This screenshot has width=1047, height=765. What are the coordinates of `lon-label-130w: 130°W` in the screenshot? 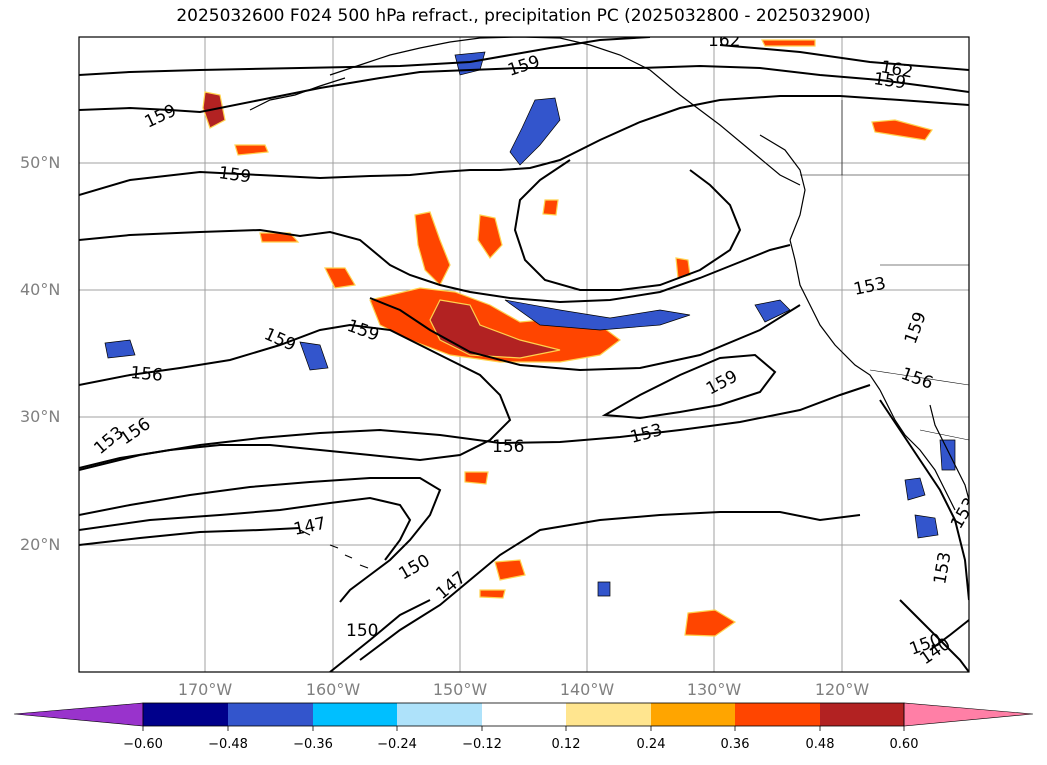 It's located at (714, 689).